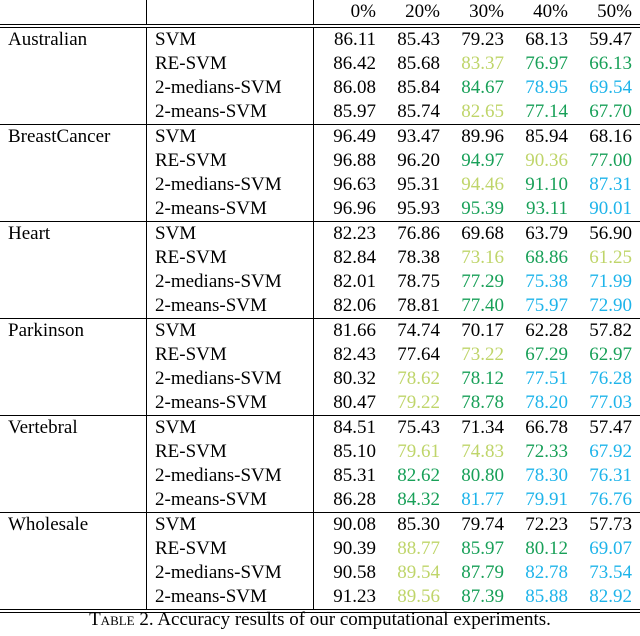 This screenshot has width=640, height=636. Describe the element at coordinates (354, 572) in the screenshot. I see `value-cell: 90.58` at that location.